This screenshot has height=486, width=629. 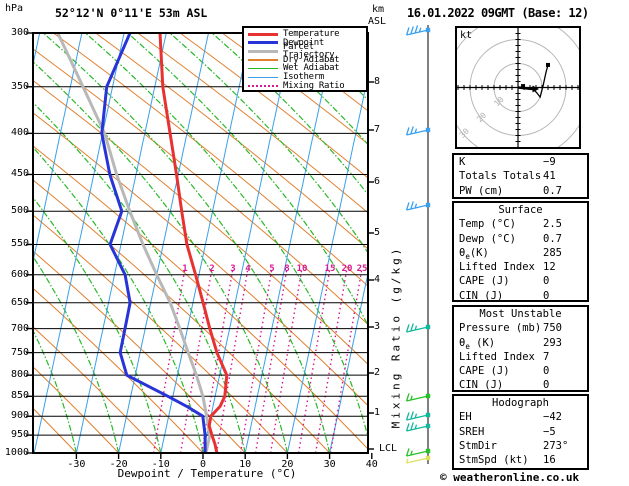 What do you see at coordinates (520, 239) in the screenshot?
I see `panel-row: Dewp (°C) 0.7` at bounding box center [520, 239].